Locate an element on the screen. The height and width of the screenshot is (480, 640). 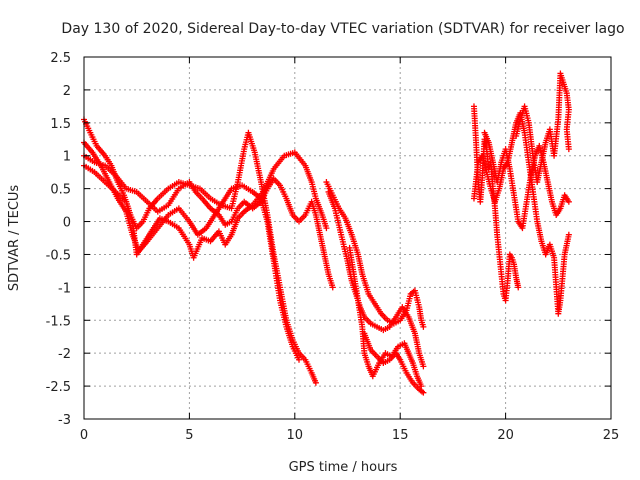
y-tick-label: -0.5 is located at coordinates (58, 255).